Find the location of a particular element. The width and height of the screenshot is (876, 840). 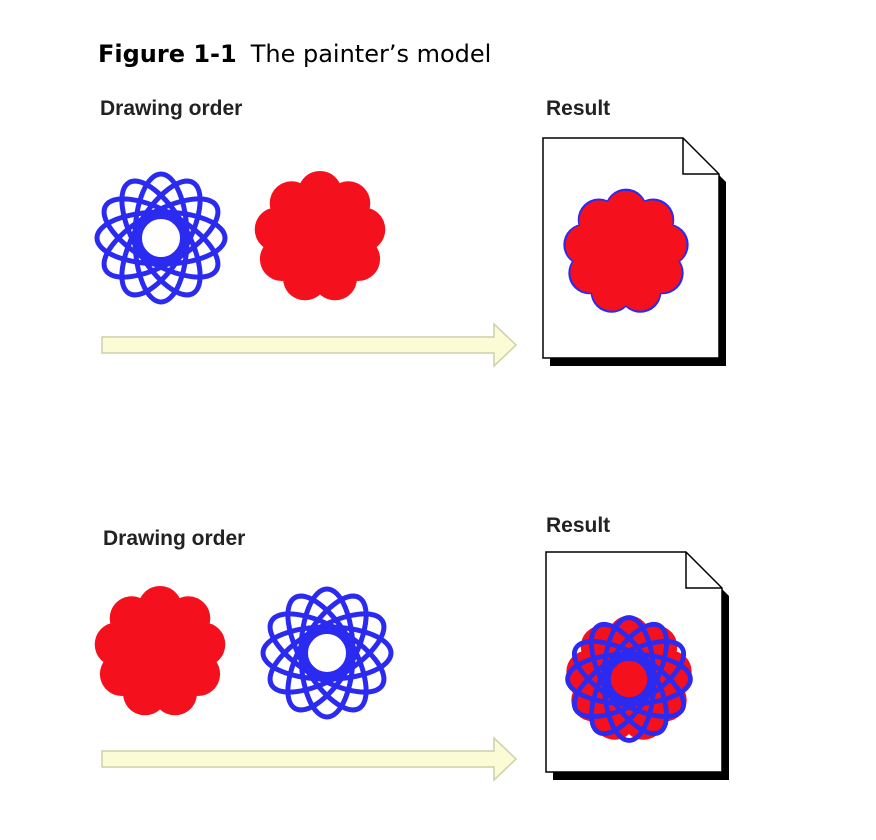

figure-number: Figure 1-1 is located at coordinates (167, 54).